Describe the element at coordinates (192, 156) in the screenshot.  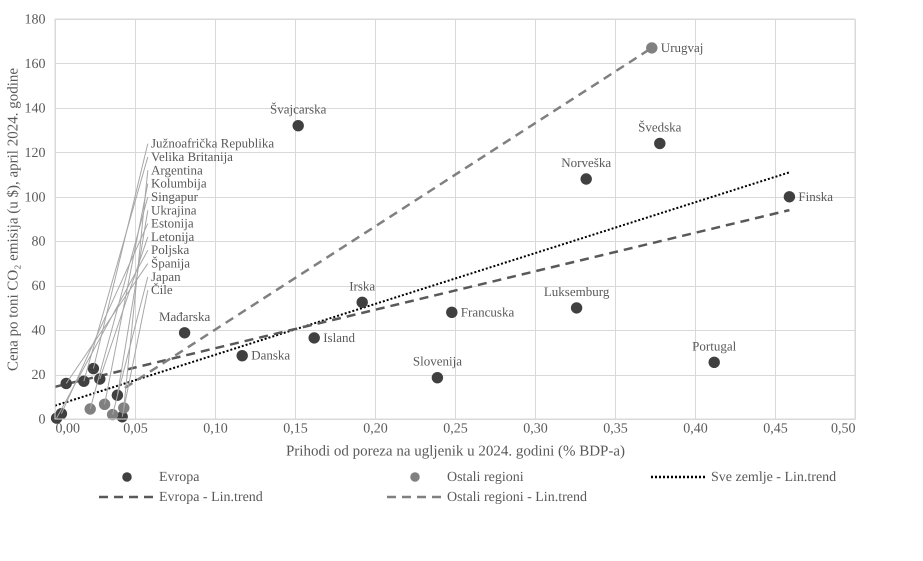
I see `annotation: Velika Britanija` at that location.